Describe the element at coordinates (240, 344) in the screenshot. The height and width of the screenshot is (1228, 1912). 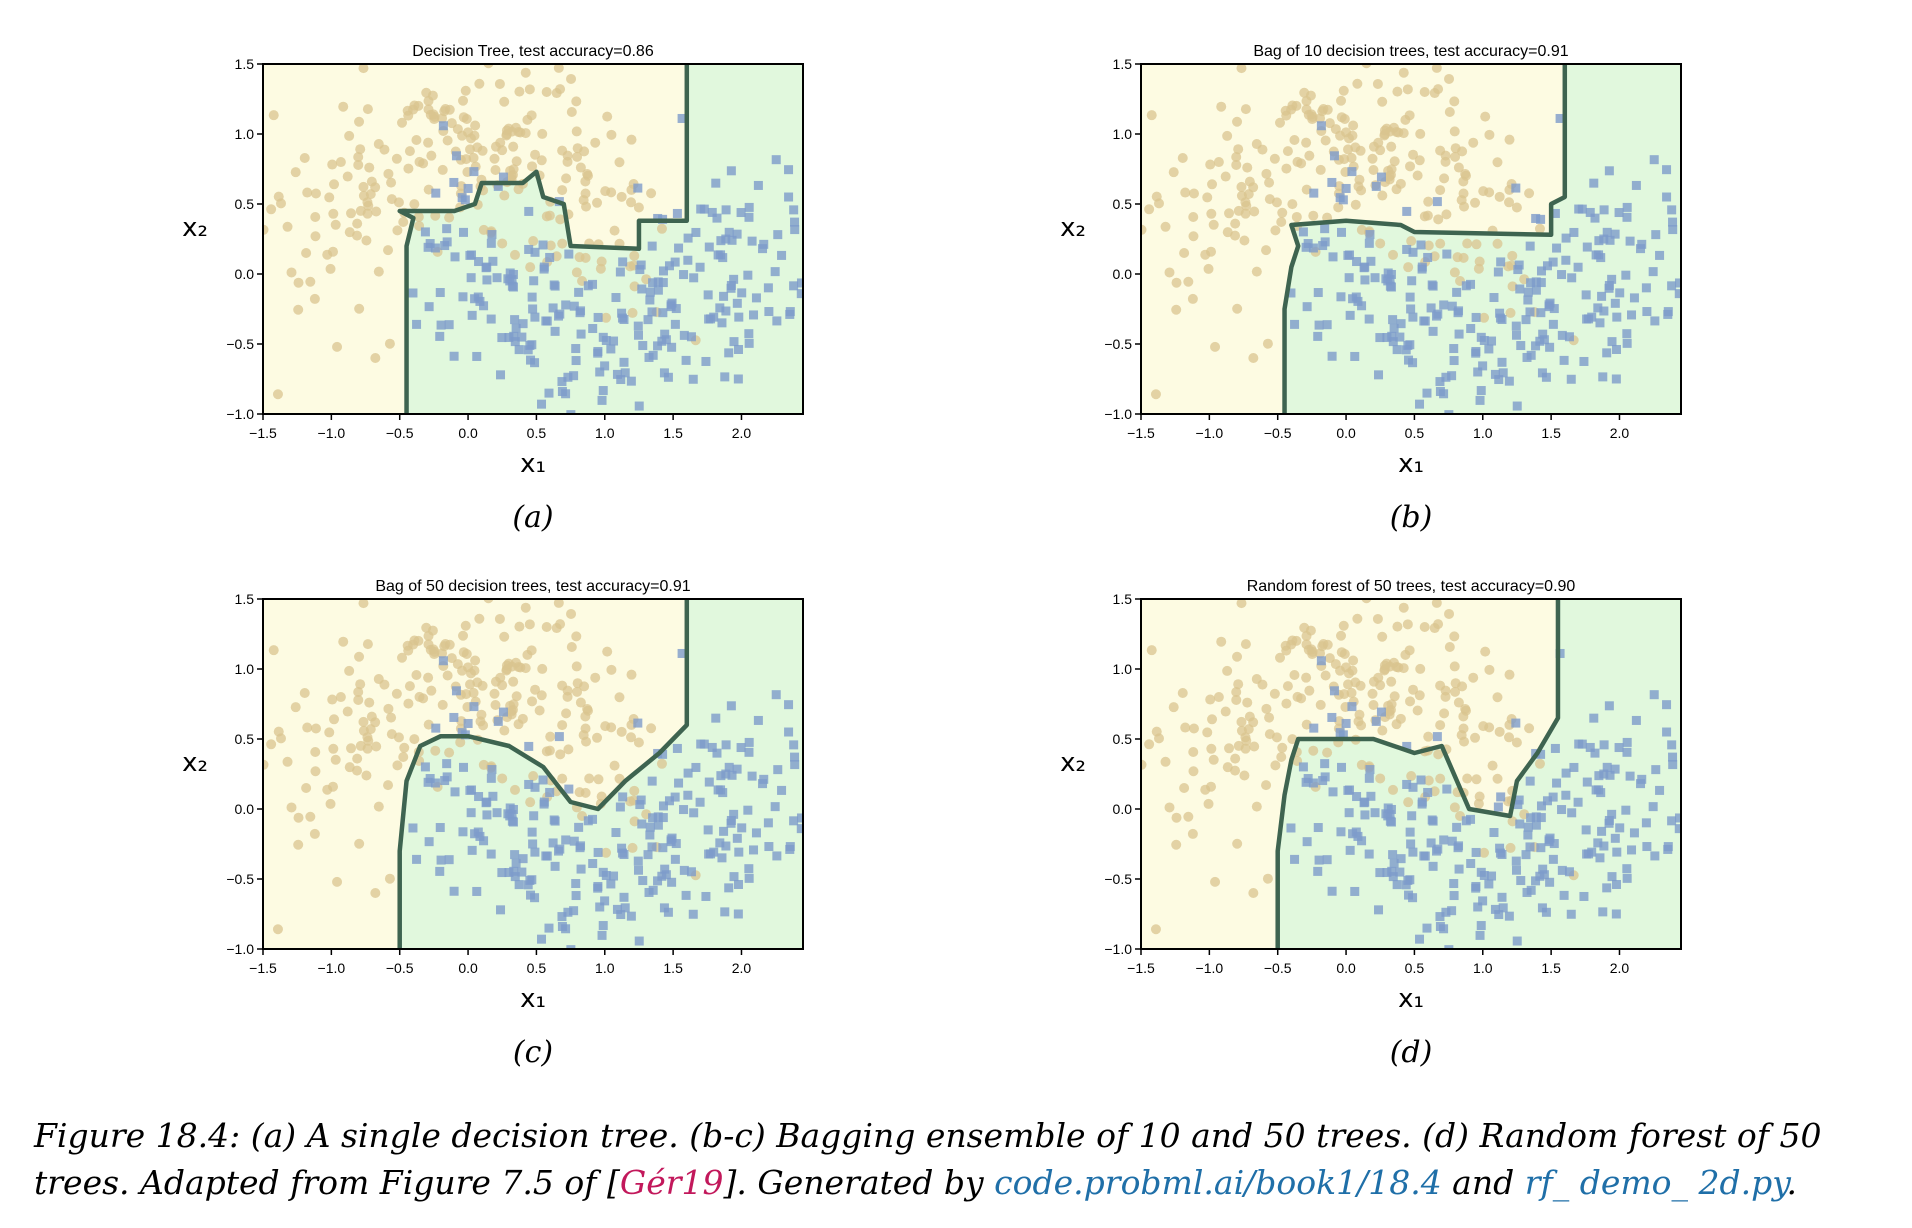
I see `y-tick-label: −0.5` at that location.